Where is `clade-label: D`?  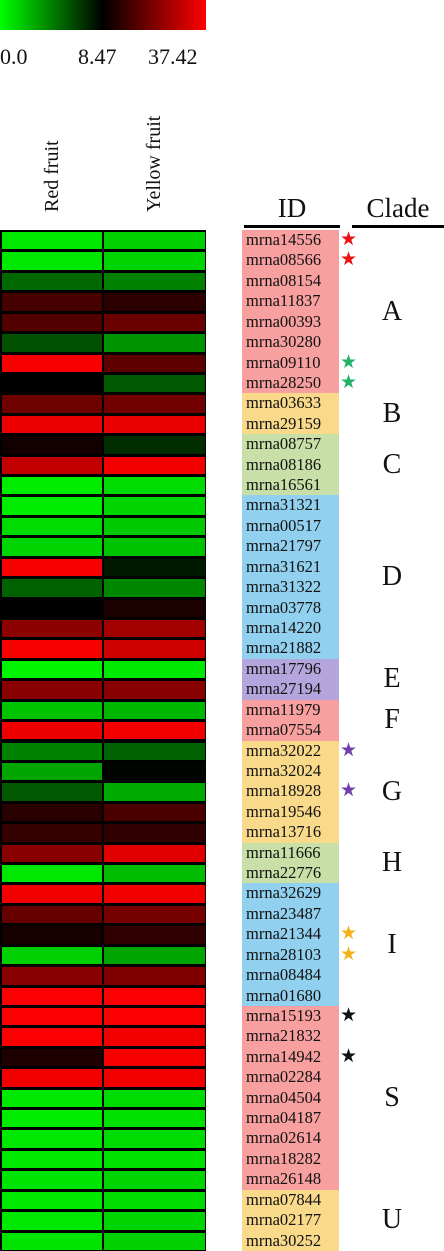
clade-label: D is located at coordinates (392, 577).